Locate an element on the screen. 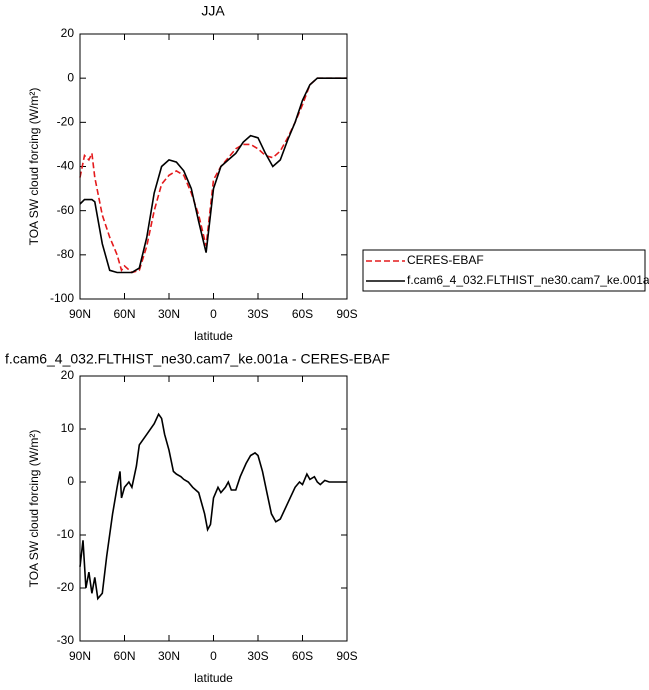 This screenshot has height=690, width=649. legend-box is located at coordinates (504, 270).